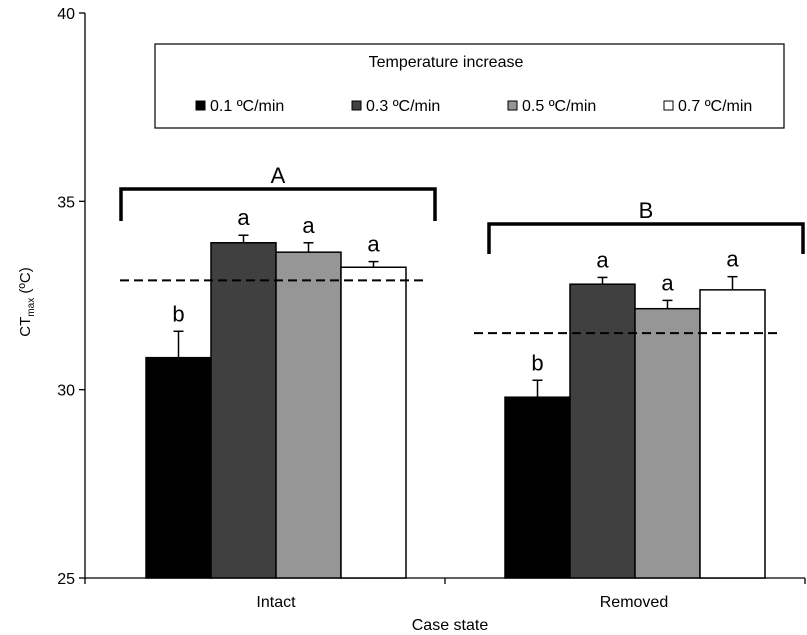 This screenshot has width=807, height=635. What do you see at coordinates (450, 625) in the screenshot?
I see `x-axis-label: Case state` at bounding box center [450, 625].